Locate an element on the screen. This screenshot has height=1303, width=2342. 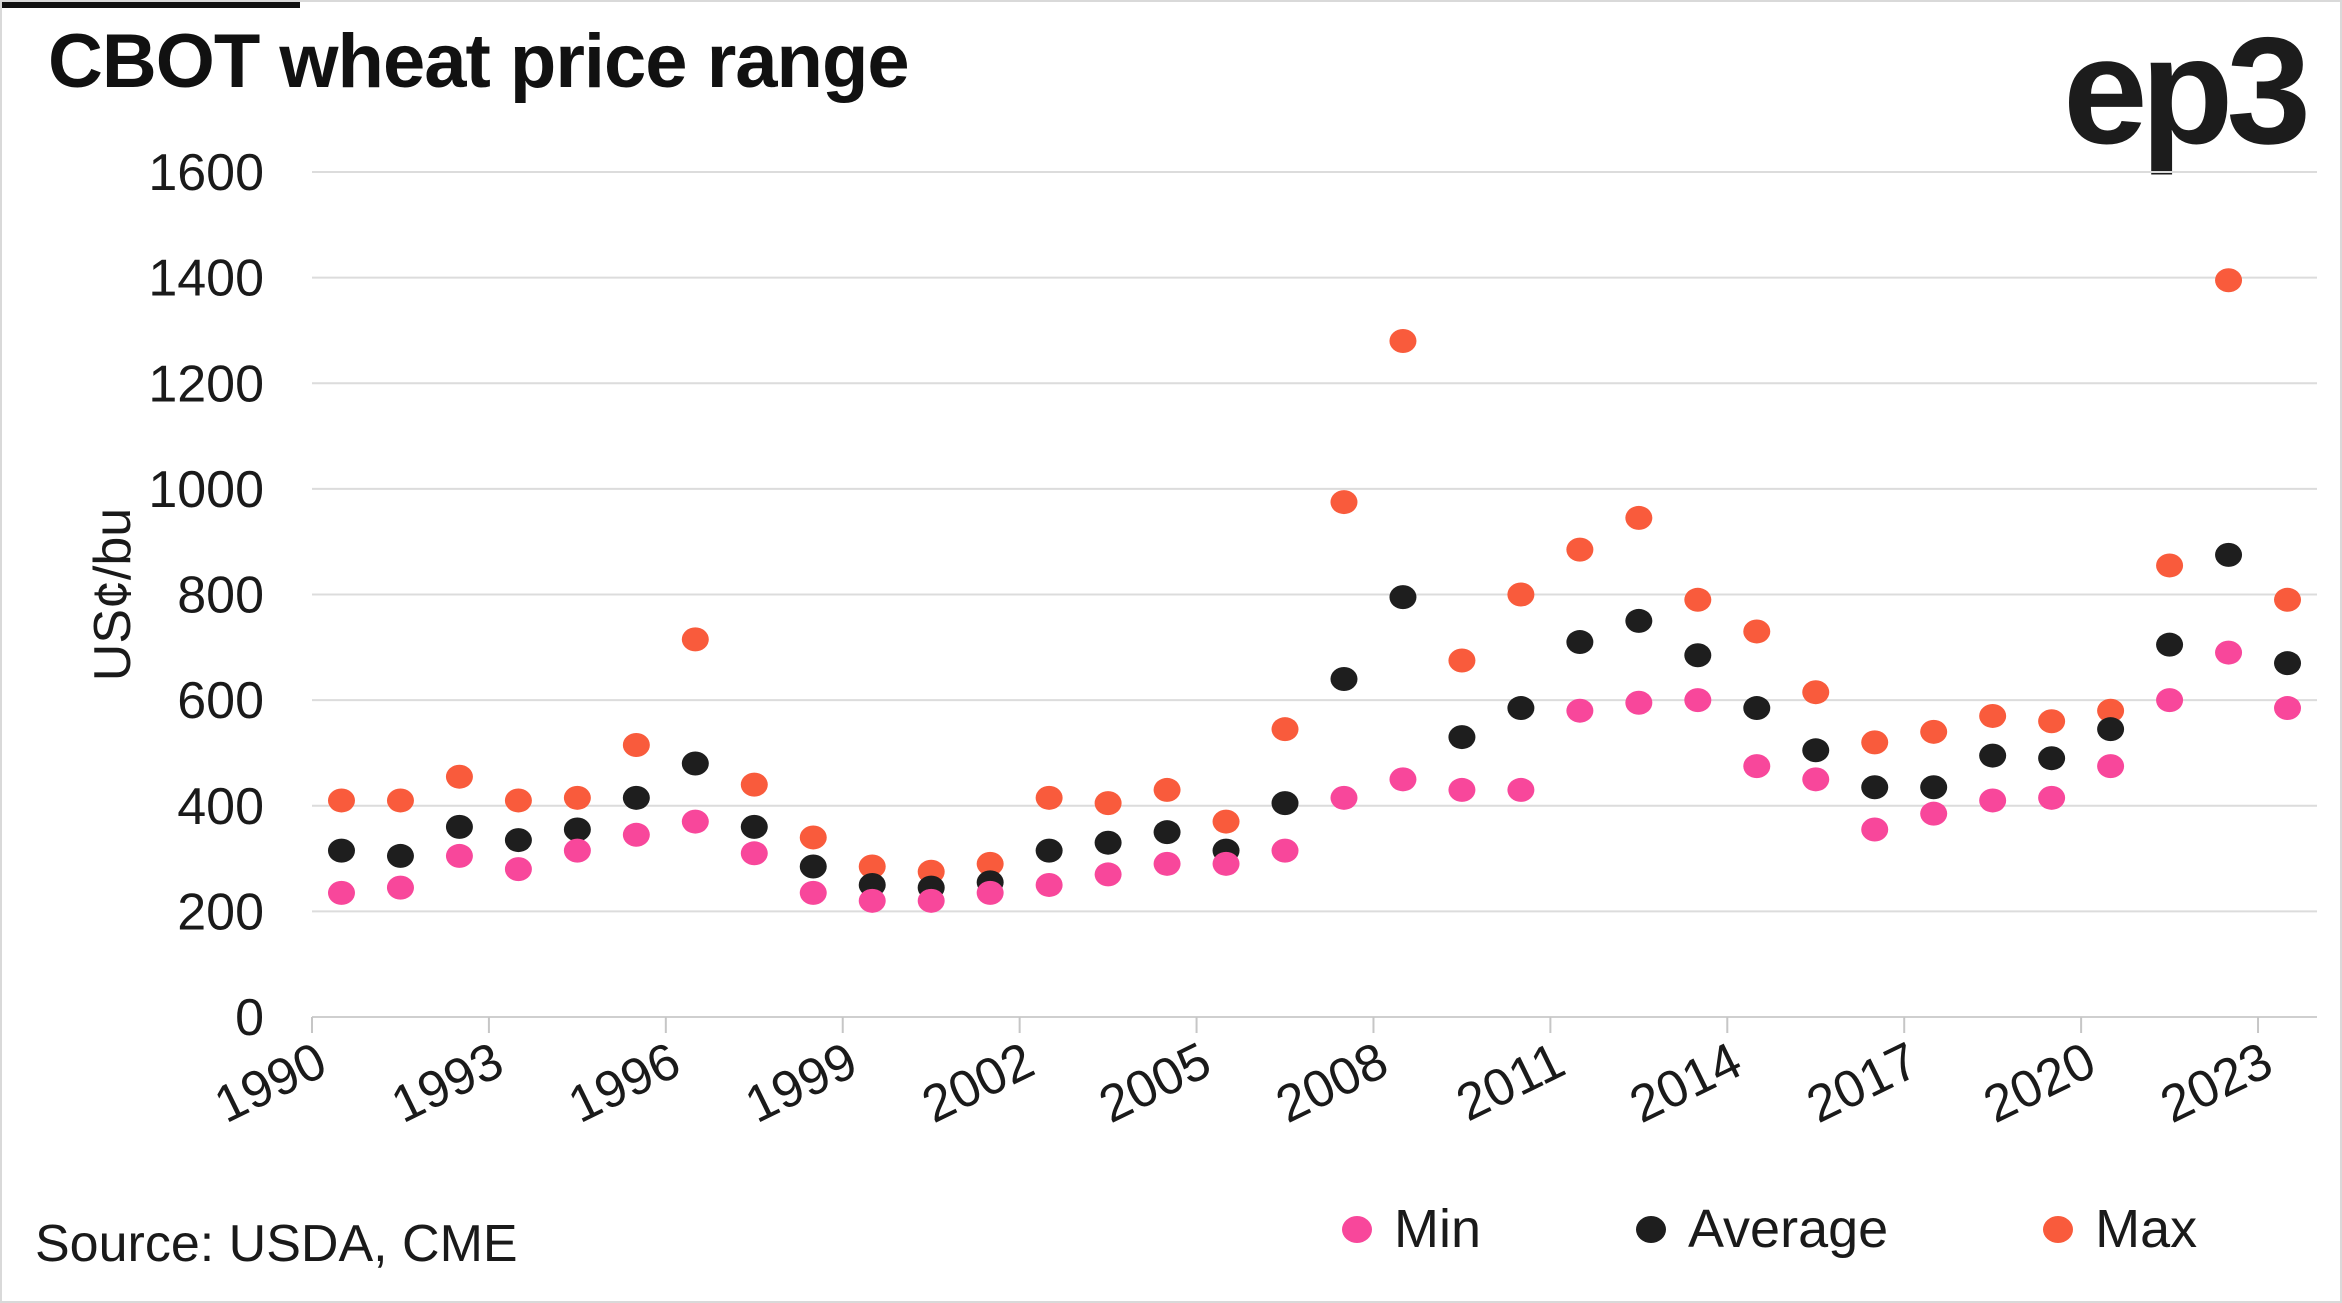
average-dot-1994 is located at coordinates (577, 829).